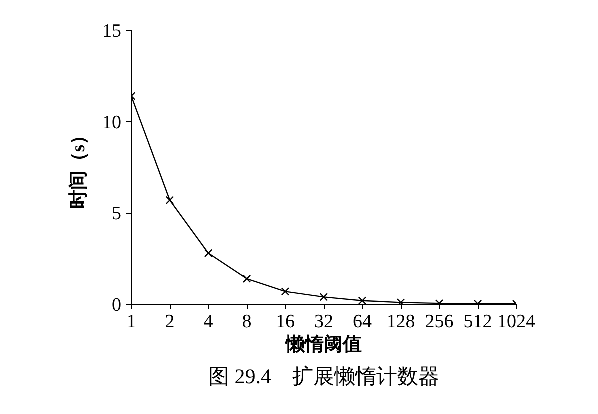 This screenshot has height=414, width=598. I want to click on x-axis-title: 懒惰阈值, so click(323, 345).